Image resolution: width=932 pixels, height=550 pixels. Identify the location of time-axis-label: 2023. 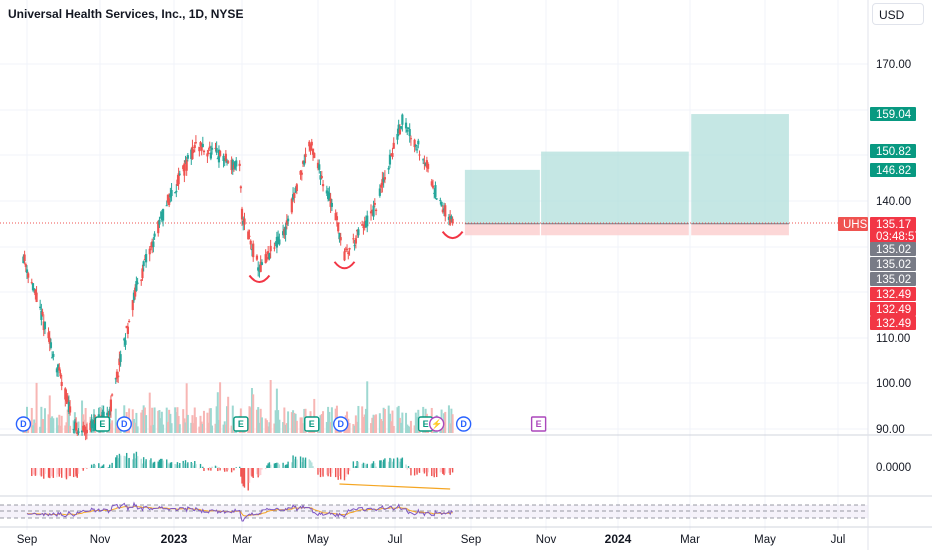
(174, 539).